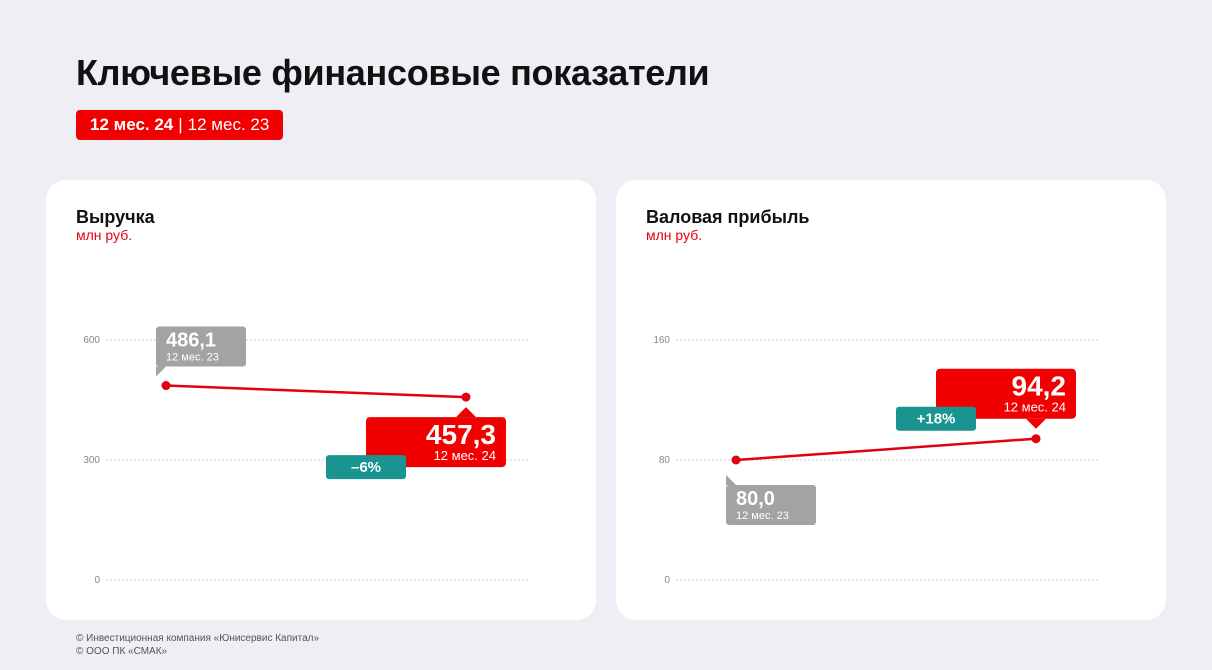  Describe the element at coordinates (228, 124) in the screenshot. I see `period-previous-label: 12 мес. 23` at that location.